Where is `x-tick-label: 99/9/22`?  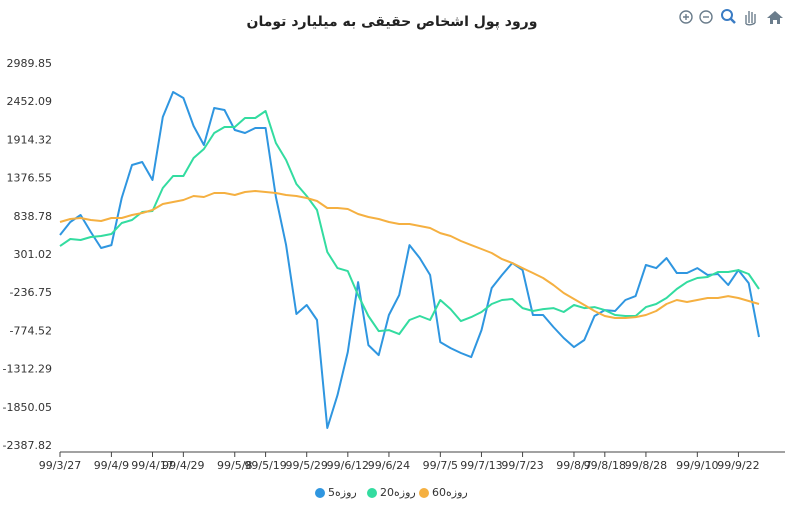
x-tick-label: 99/9/22 is located at coordinates (738, 465).